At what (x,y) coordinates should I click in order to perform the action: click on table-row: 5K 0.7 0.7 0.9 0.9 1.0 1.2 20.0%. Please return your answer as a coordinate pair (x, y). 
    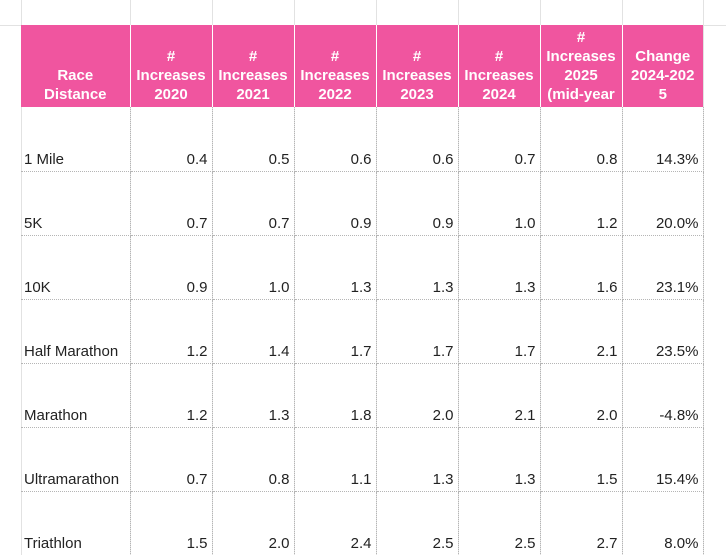
    Looking at the image, I should click on (362, 203).